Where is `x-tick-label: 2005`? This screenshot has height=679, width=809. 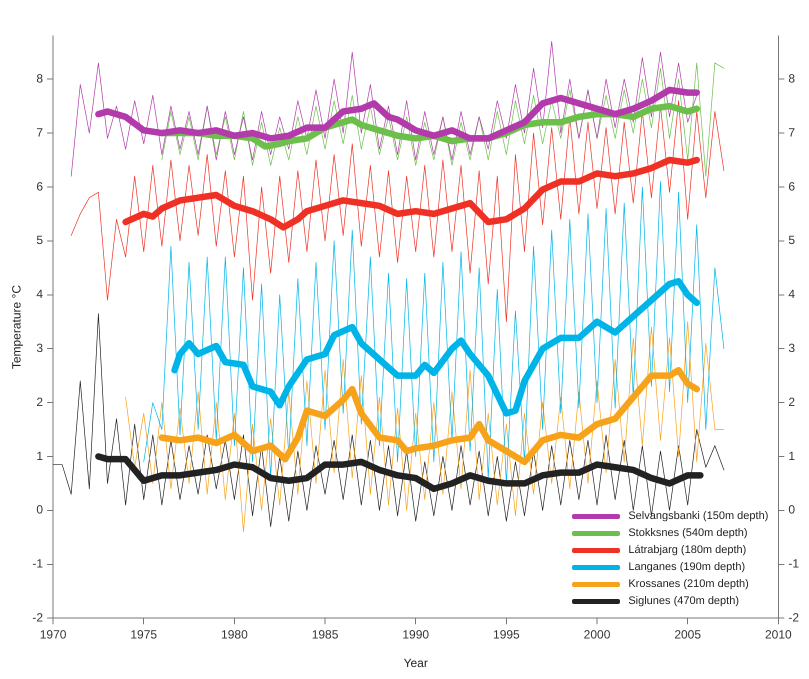
x-tick-label: 2005 is located at coordinates (688, 635).